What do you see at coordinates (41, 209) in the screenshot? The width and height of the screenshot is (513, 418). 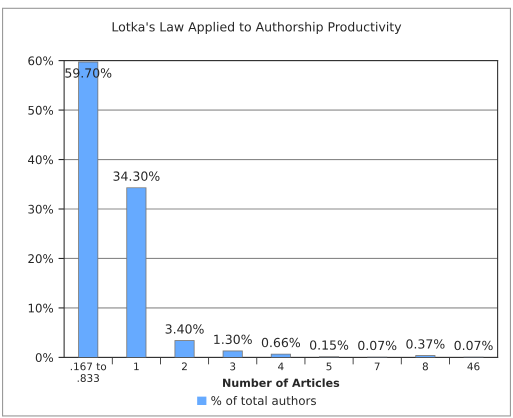 I see `y-tick-label: 30%` at bounding box center [41, 209].